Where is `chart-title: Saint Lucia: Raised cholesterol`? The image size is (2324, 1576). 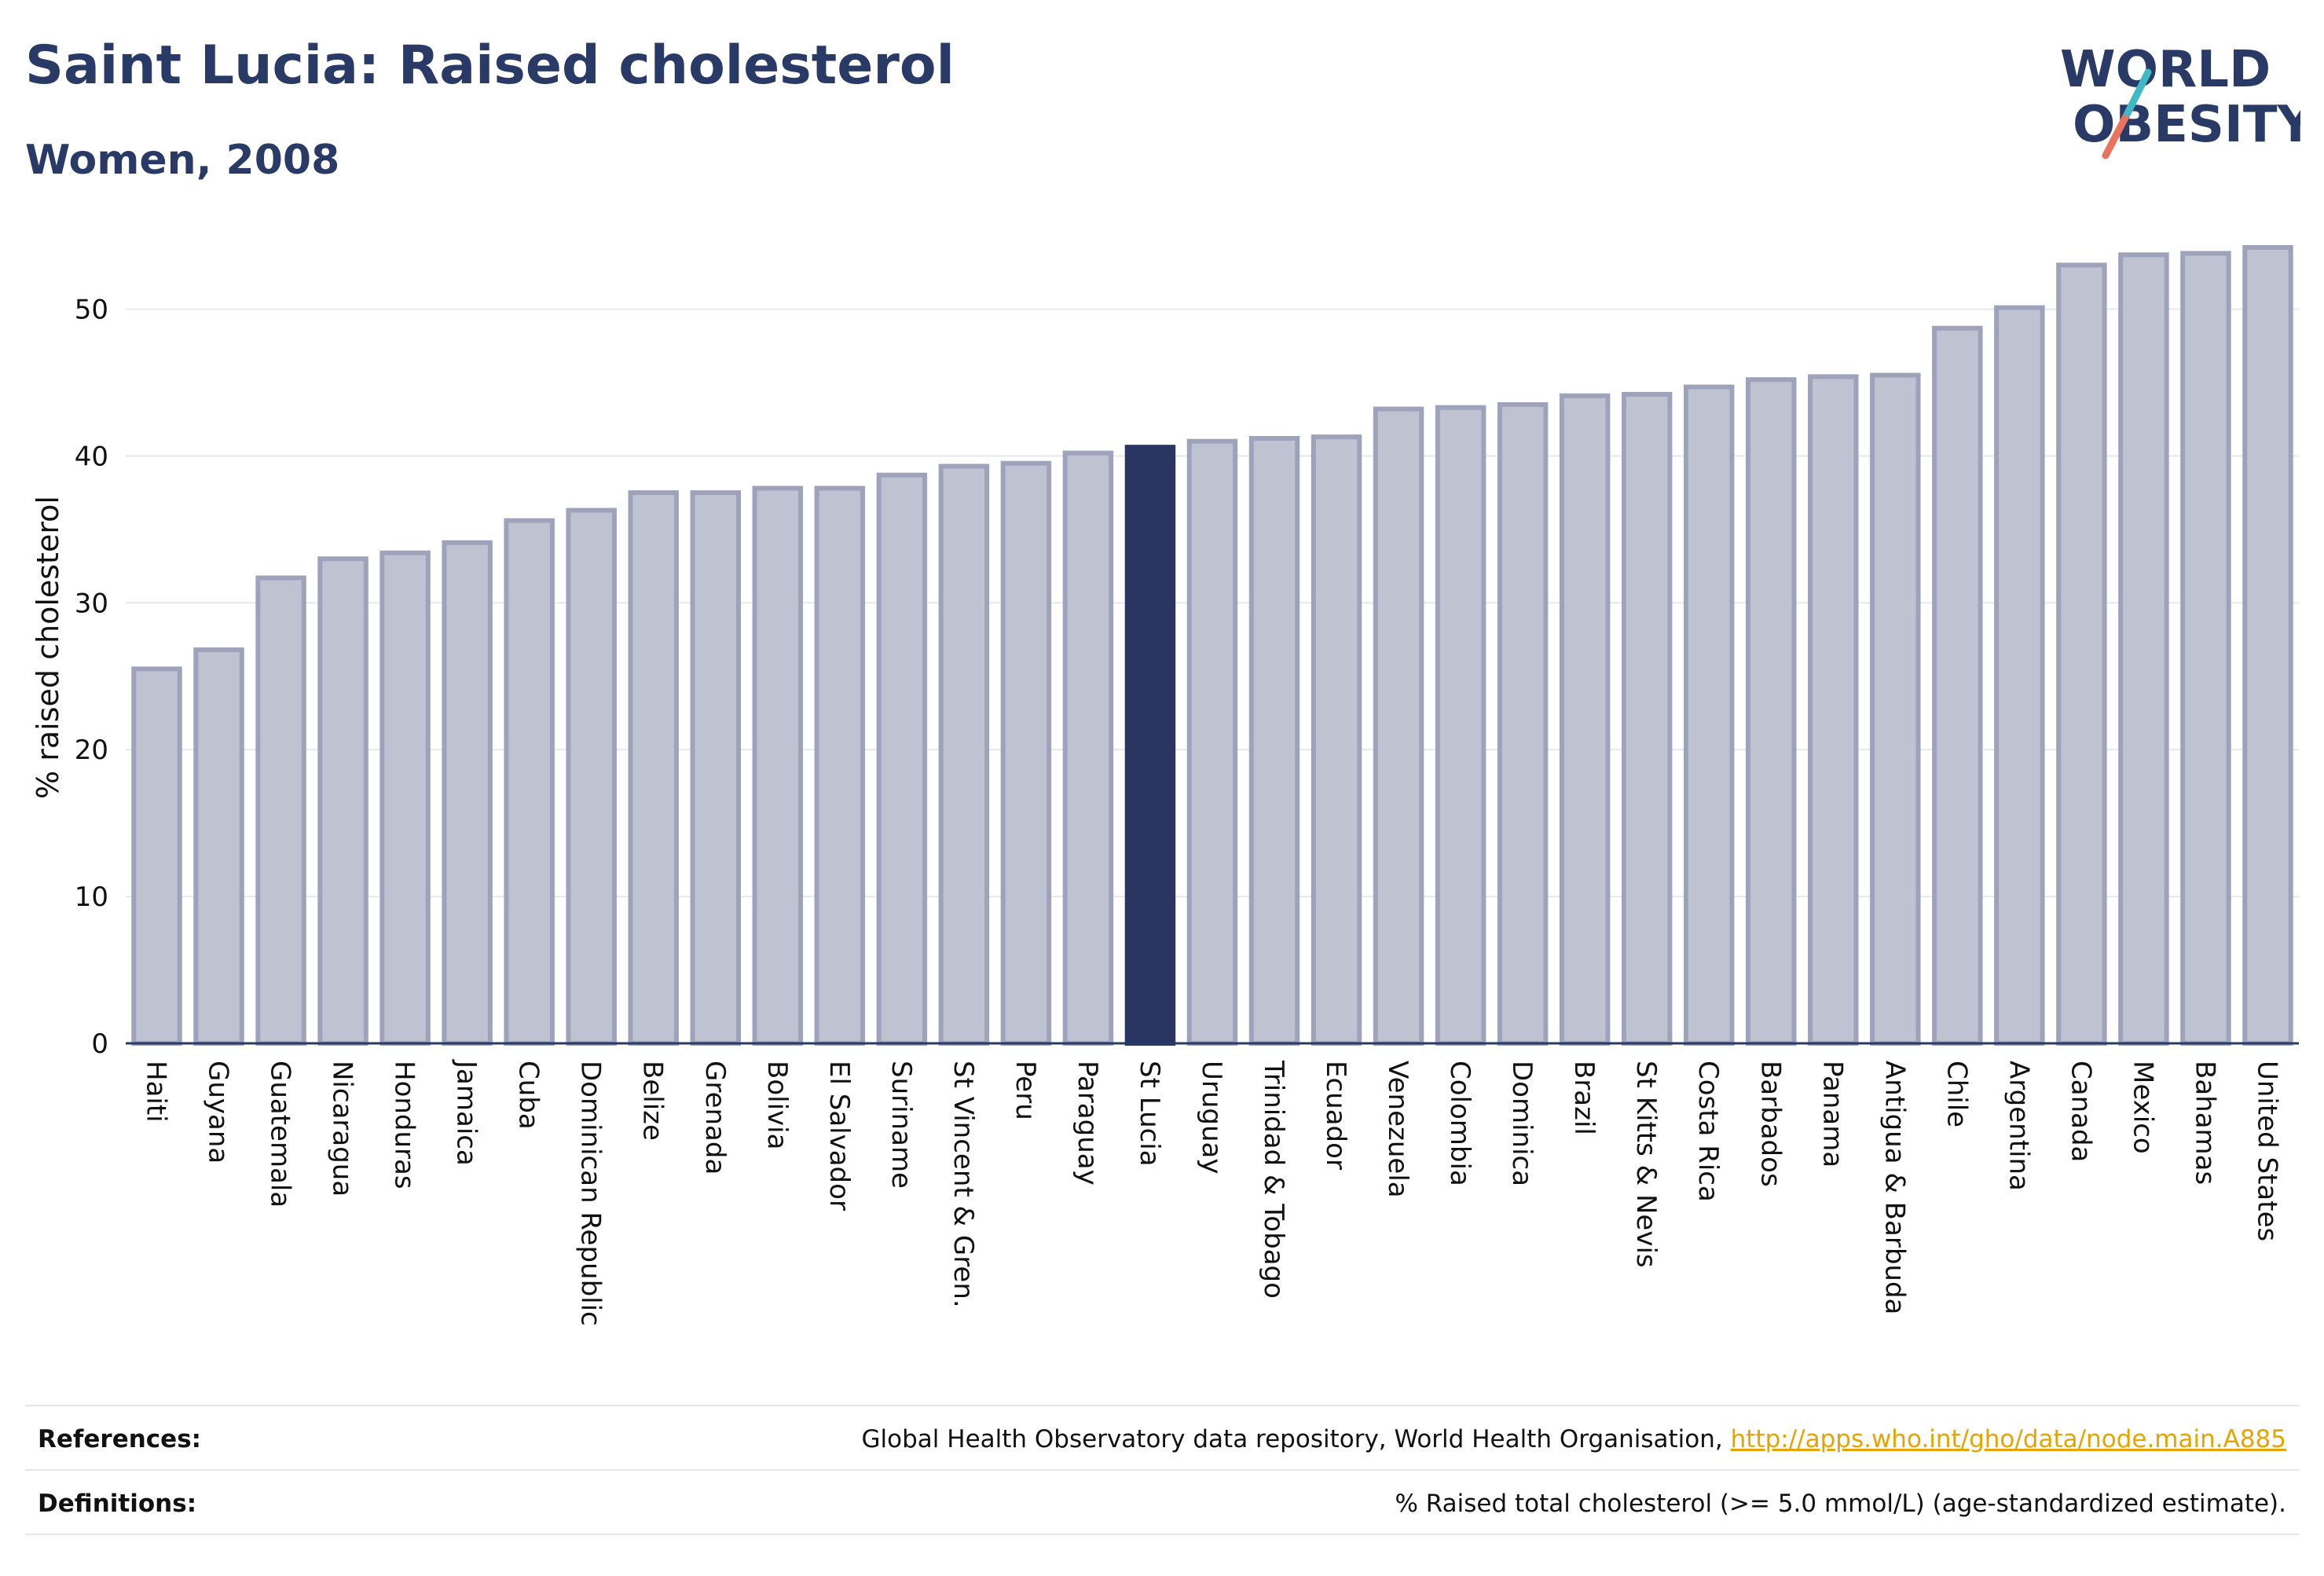 chart-title: Saint Lucia: Raised cholesterol is located at coordinates (490, 66).